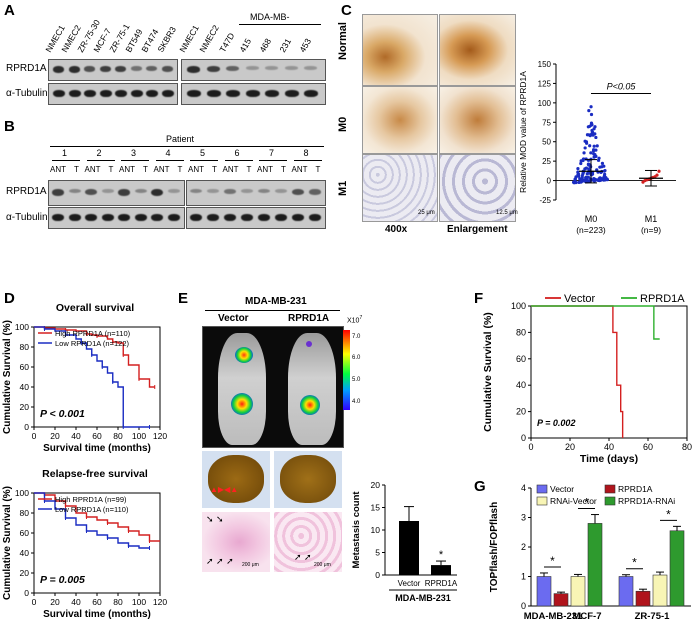 This screenshot has width=696, height=629. Describe the element at coordinates (377, 553) in the screenshot. I see `y-tick-label: 5` at that location.